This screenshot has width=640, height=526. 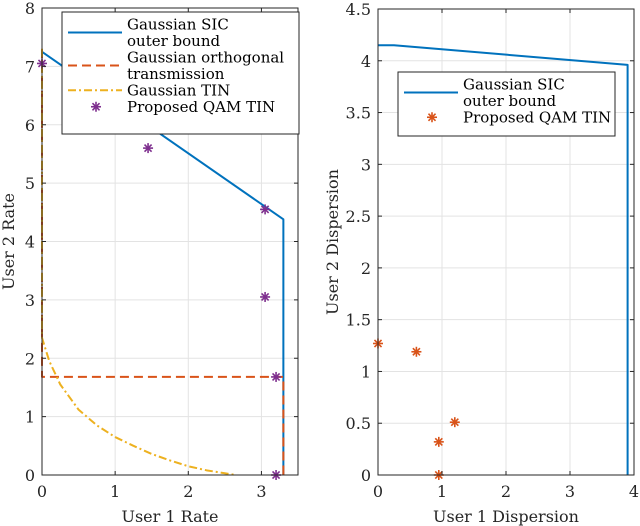 What do you see at coordinates (332, 242) in the screenshot?
I see `y-axis-label: User 2 Dispersion` at bounding box center [332, 242].